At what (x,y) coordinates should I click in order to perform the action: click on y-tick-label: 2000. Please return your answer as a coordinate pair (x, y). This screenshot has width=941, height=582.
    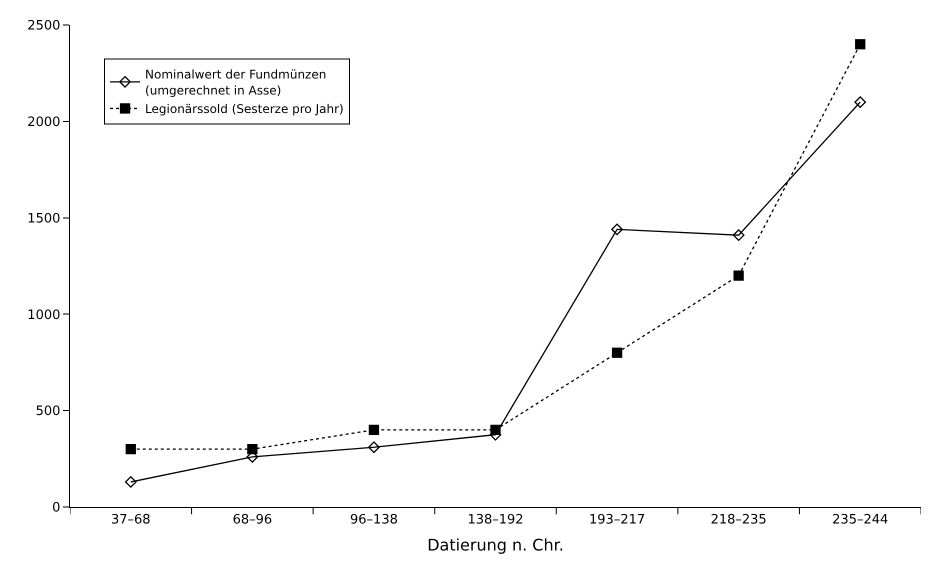
    Looking at the image, I should click on (43, 122).